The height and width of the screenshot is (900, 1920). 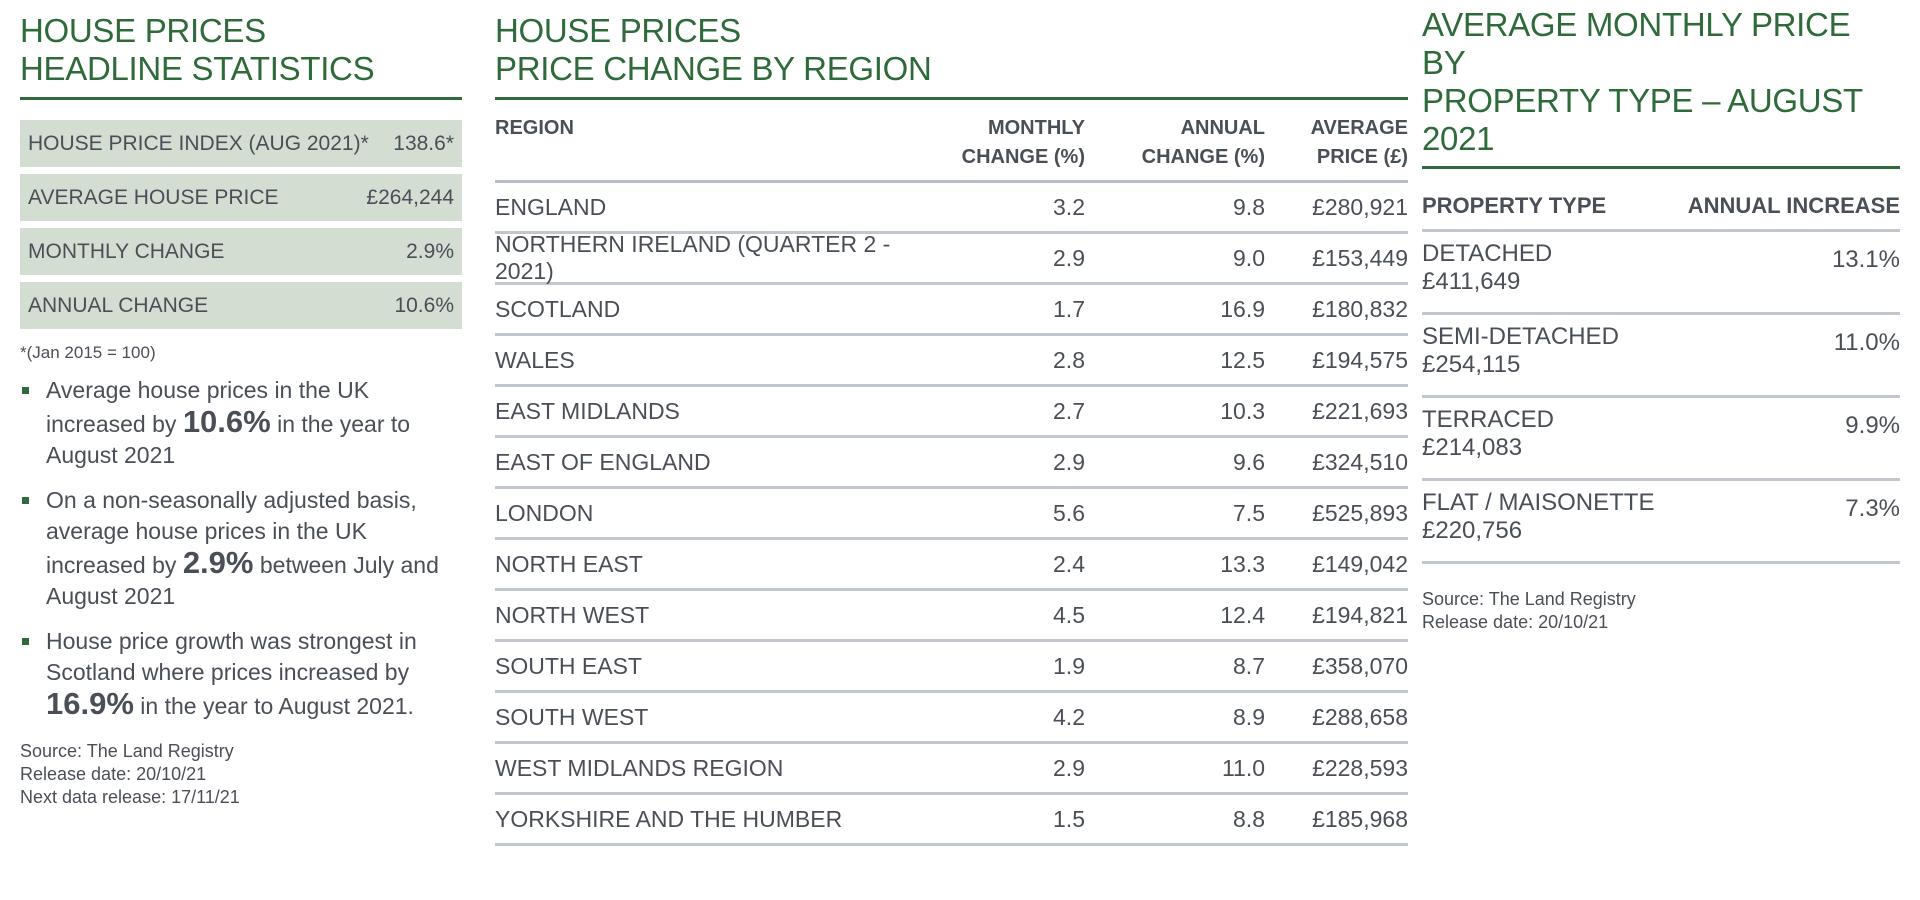 I want to click on cell-region: NORTH WEST, so click(x=572, y=614).